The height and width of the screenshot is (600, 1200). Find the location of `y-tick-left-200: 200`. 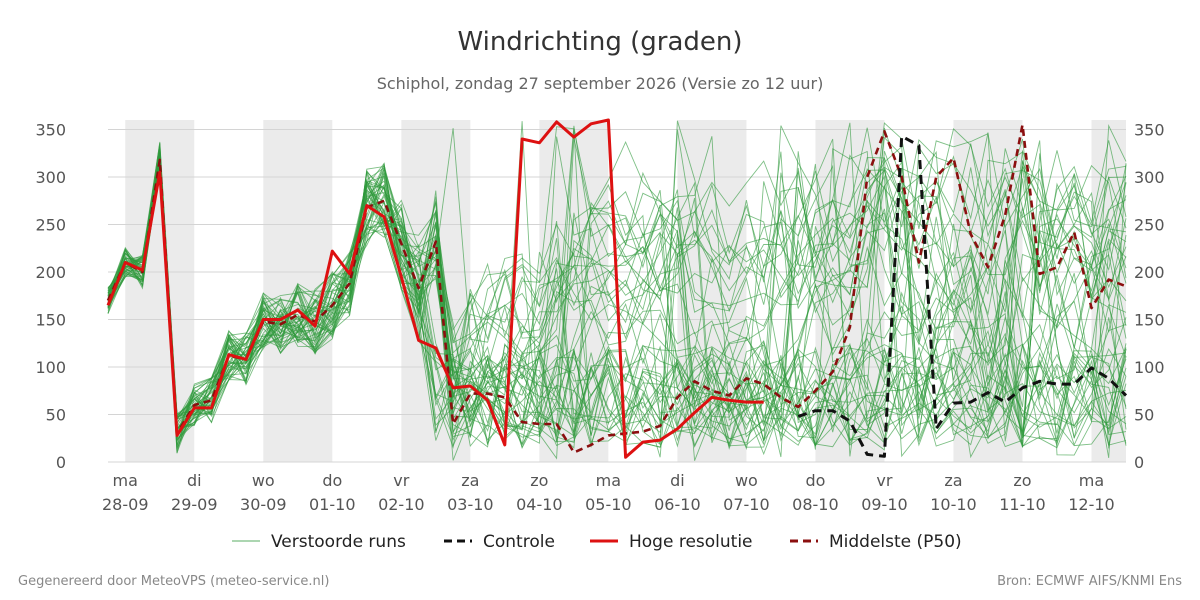

y-tick-left-200: 200 is located at coordinates (50, 272).